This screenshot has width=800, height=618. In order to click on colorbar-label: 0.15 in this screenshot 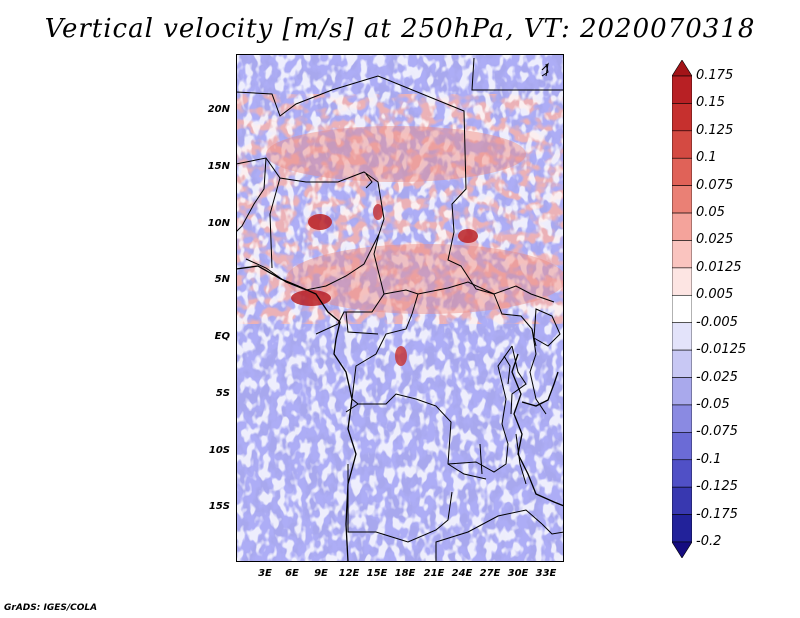, I will do `click(710, 103)`.